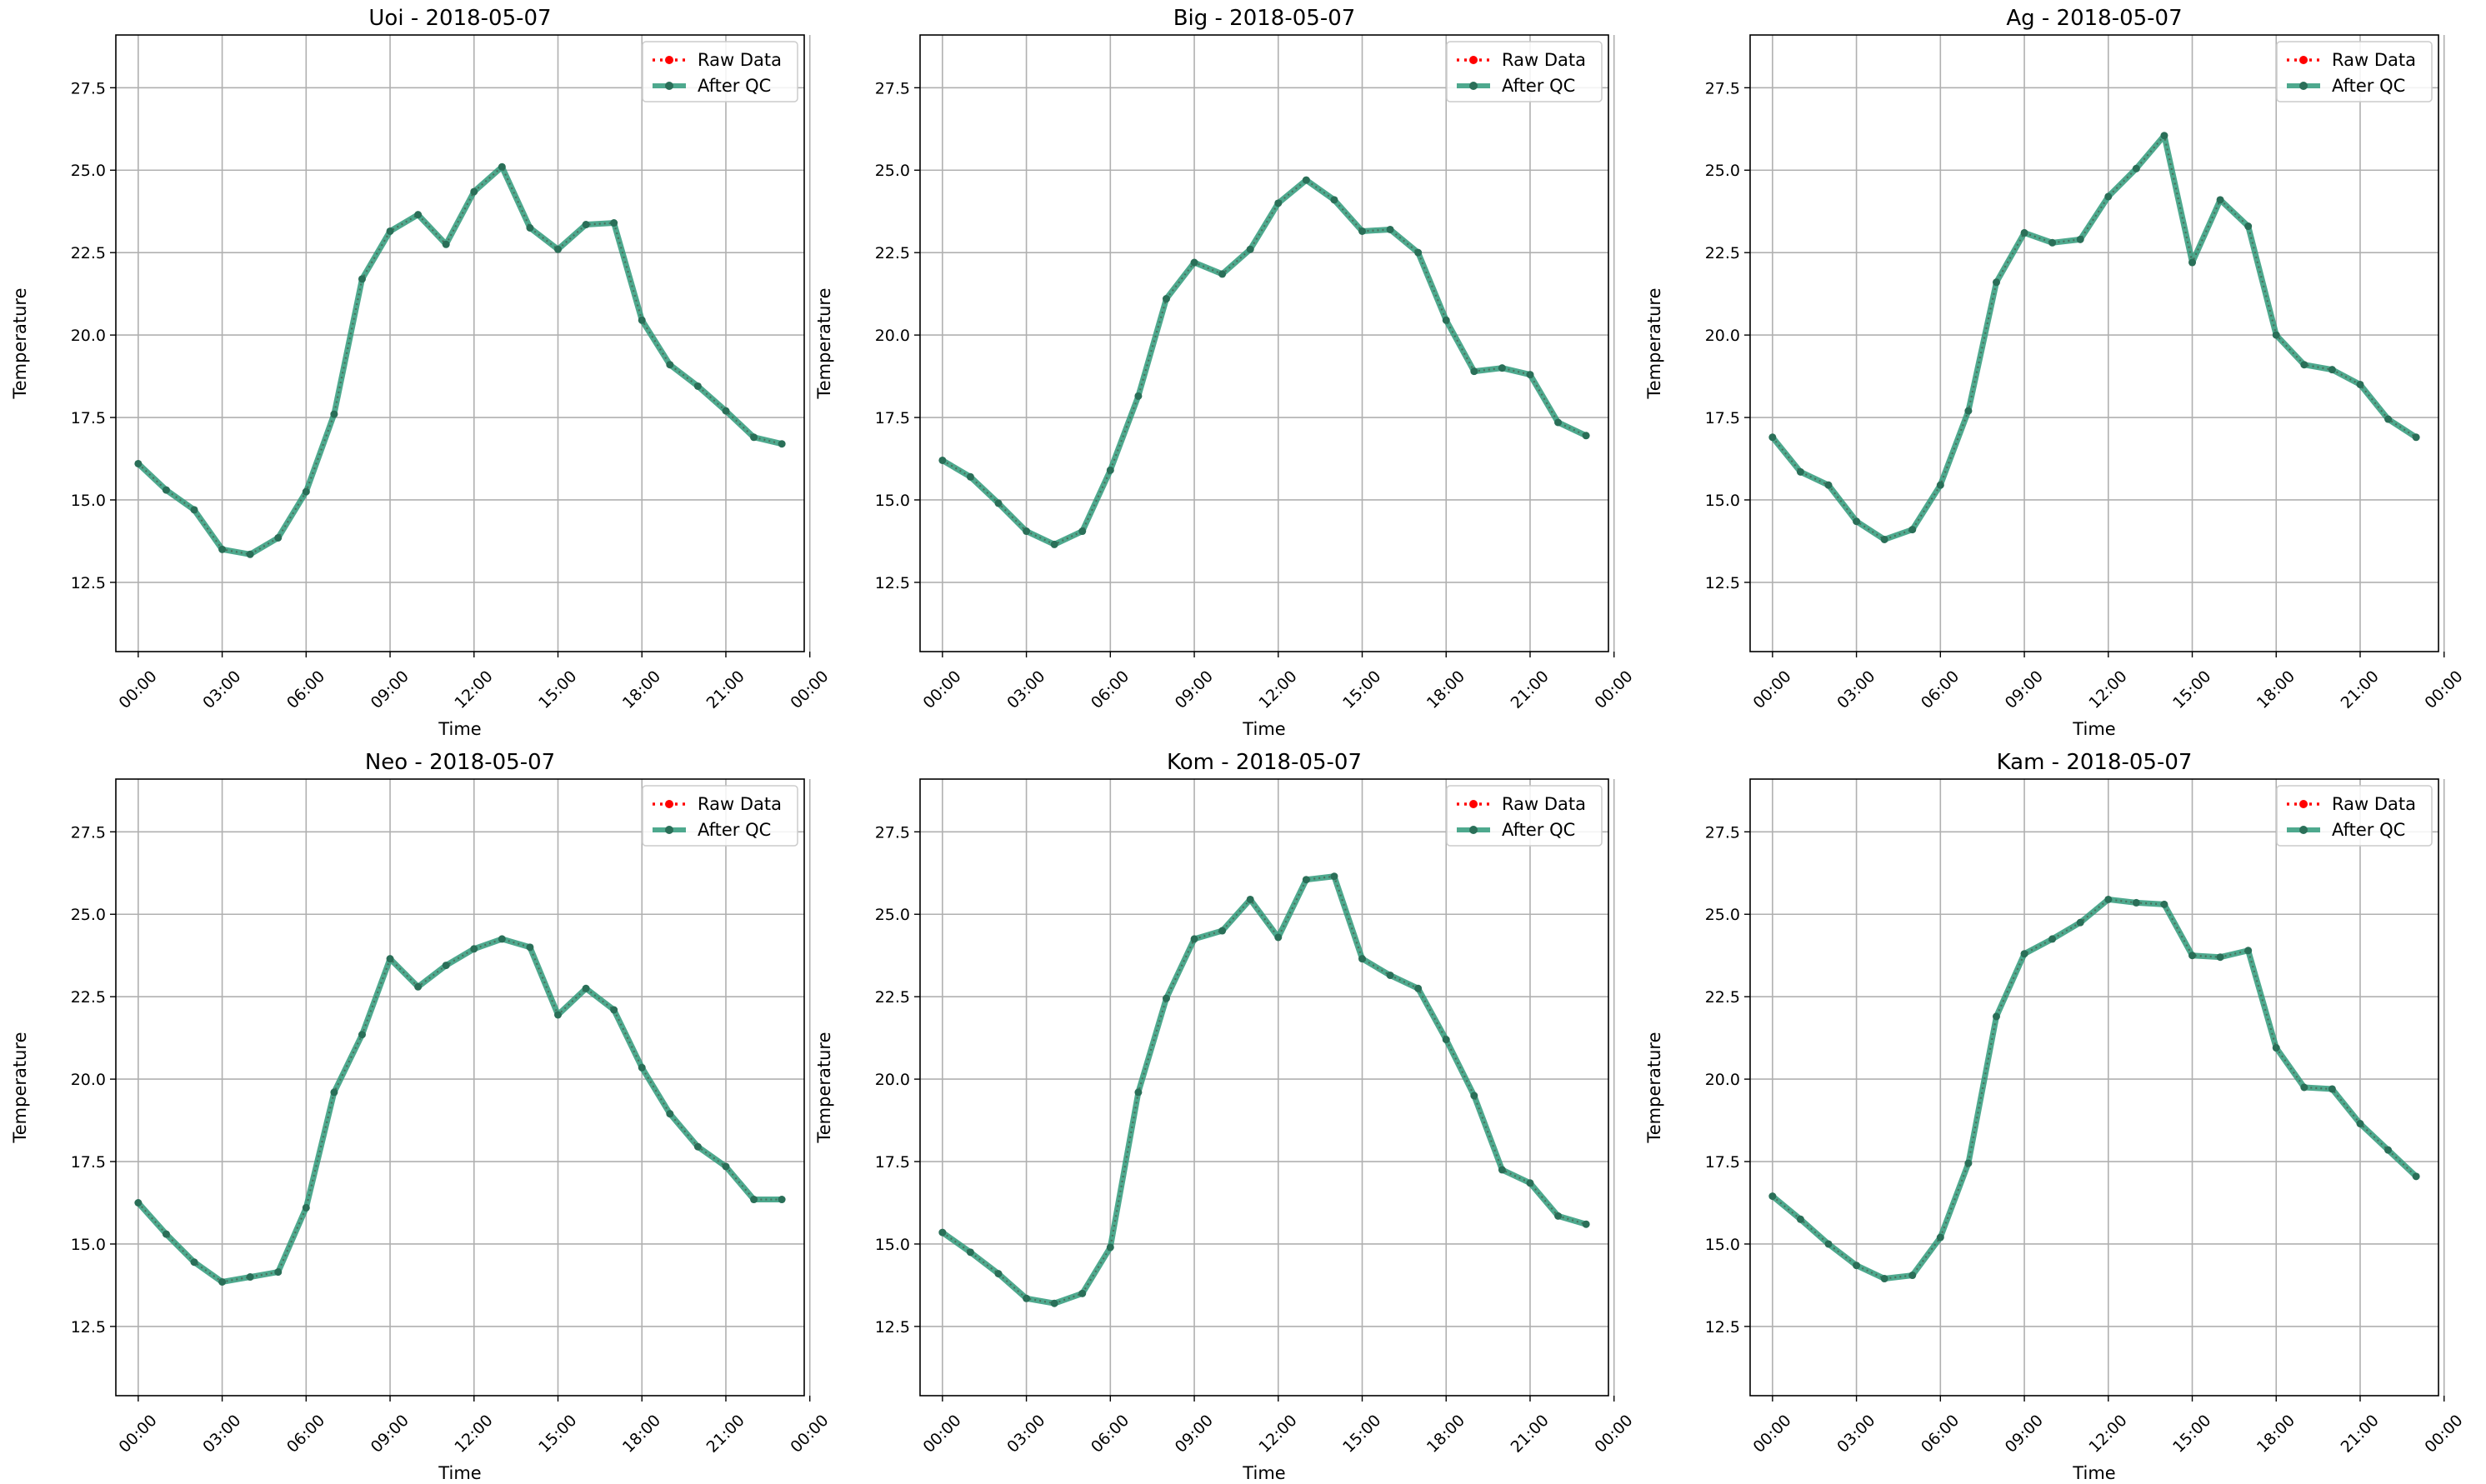  Describe the element at coordinates (892, 1080) in the screenshot. I see `y-tick-label: 20.0` at that location.